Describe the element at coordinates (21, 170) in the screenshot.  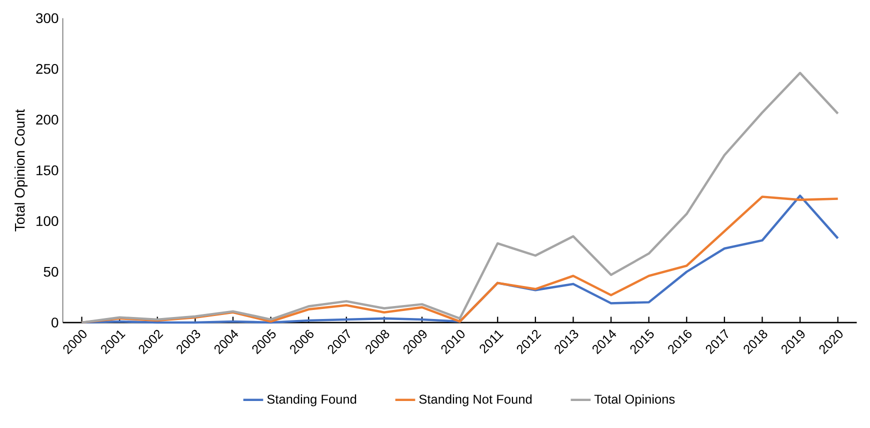
I see `y-axis-title: Total Opinion Count` at that location.